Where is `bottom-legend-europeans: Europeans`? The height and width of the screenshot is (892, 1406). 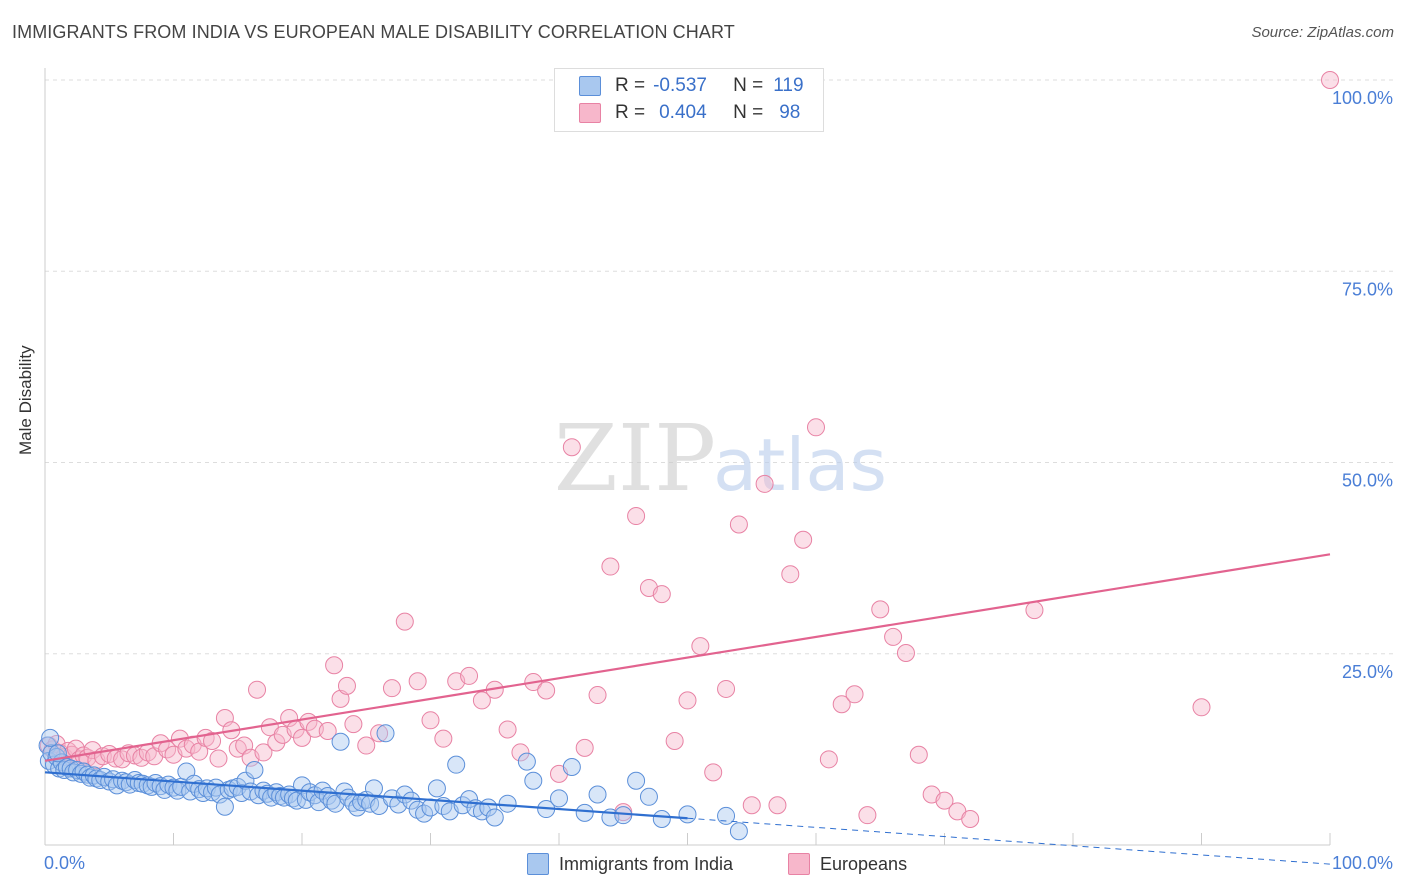
bottom-legend-europeans: Europeans is located at coordinates (847, 864).